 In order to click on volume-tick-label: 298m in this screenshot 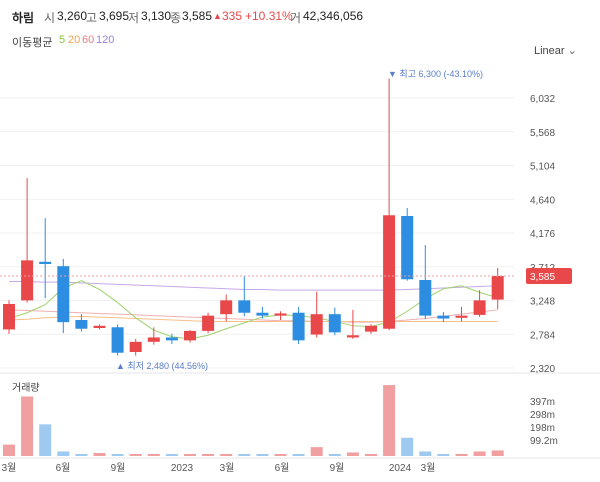, I will do `click(542, 415)`.